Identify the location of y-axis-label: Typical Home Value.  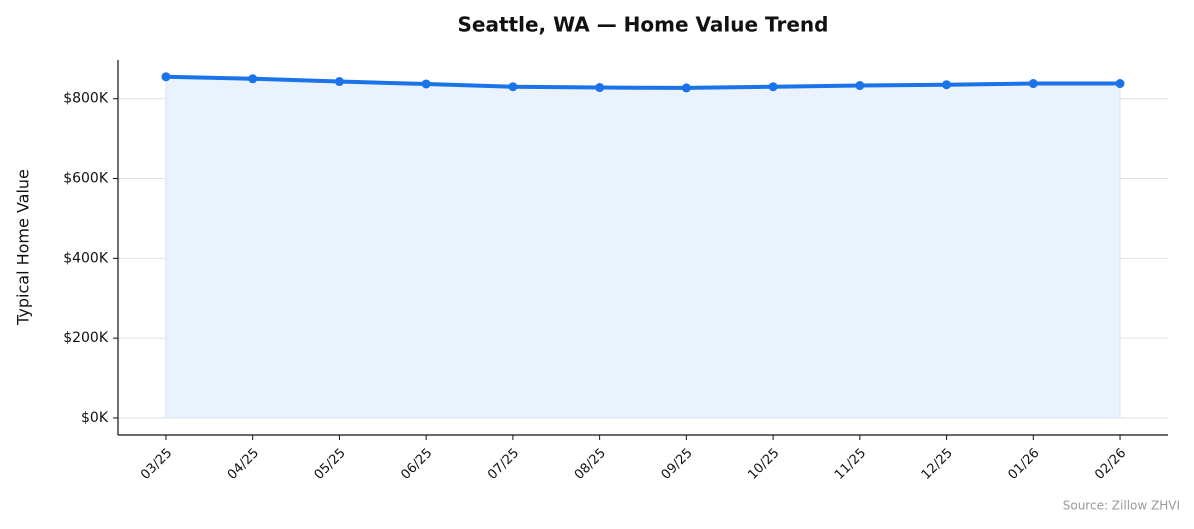
(23, 247).